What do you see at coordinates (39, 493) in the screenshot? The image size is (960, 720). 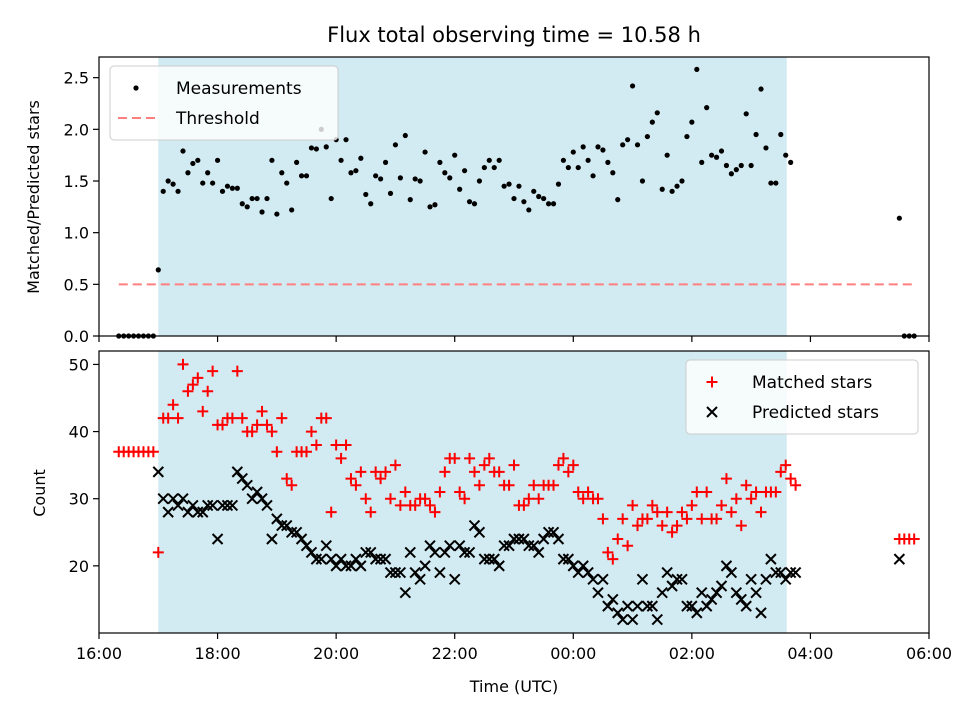 I see `y-axis-label-count: Count` at bounding box center [39, 493].